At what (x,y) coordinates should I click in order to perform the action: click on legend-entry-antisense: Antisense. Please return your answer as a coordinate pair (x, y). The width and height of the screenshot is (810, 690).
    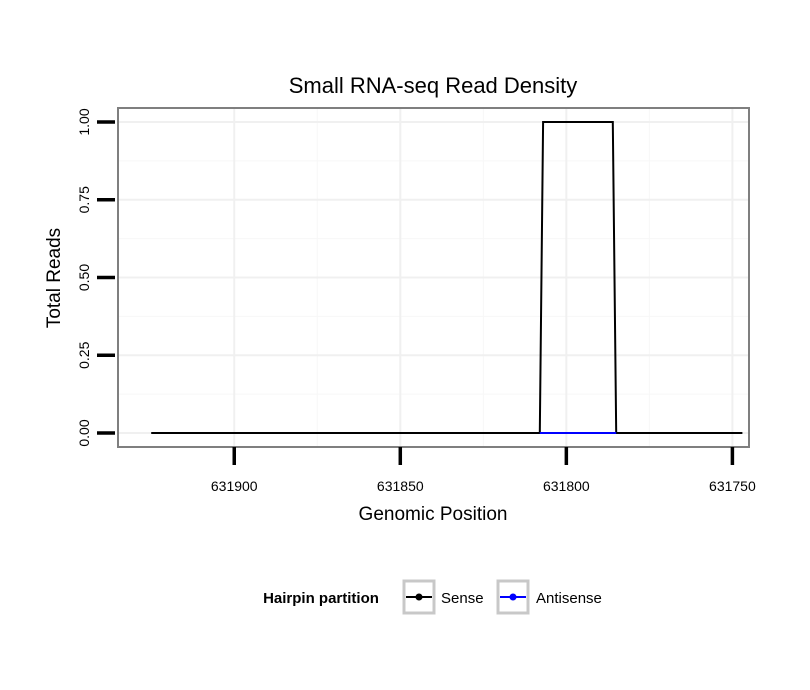
    Looking at the image, I should click on (549, 597).